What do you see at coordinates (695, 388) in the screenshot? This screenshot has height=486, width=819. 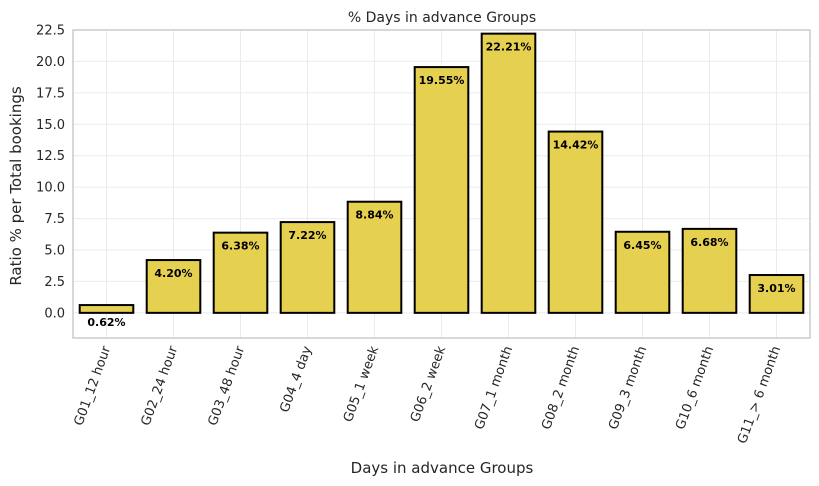 I see `x-tick-label: G10_6 month` at bounding box center [695, 388].